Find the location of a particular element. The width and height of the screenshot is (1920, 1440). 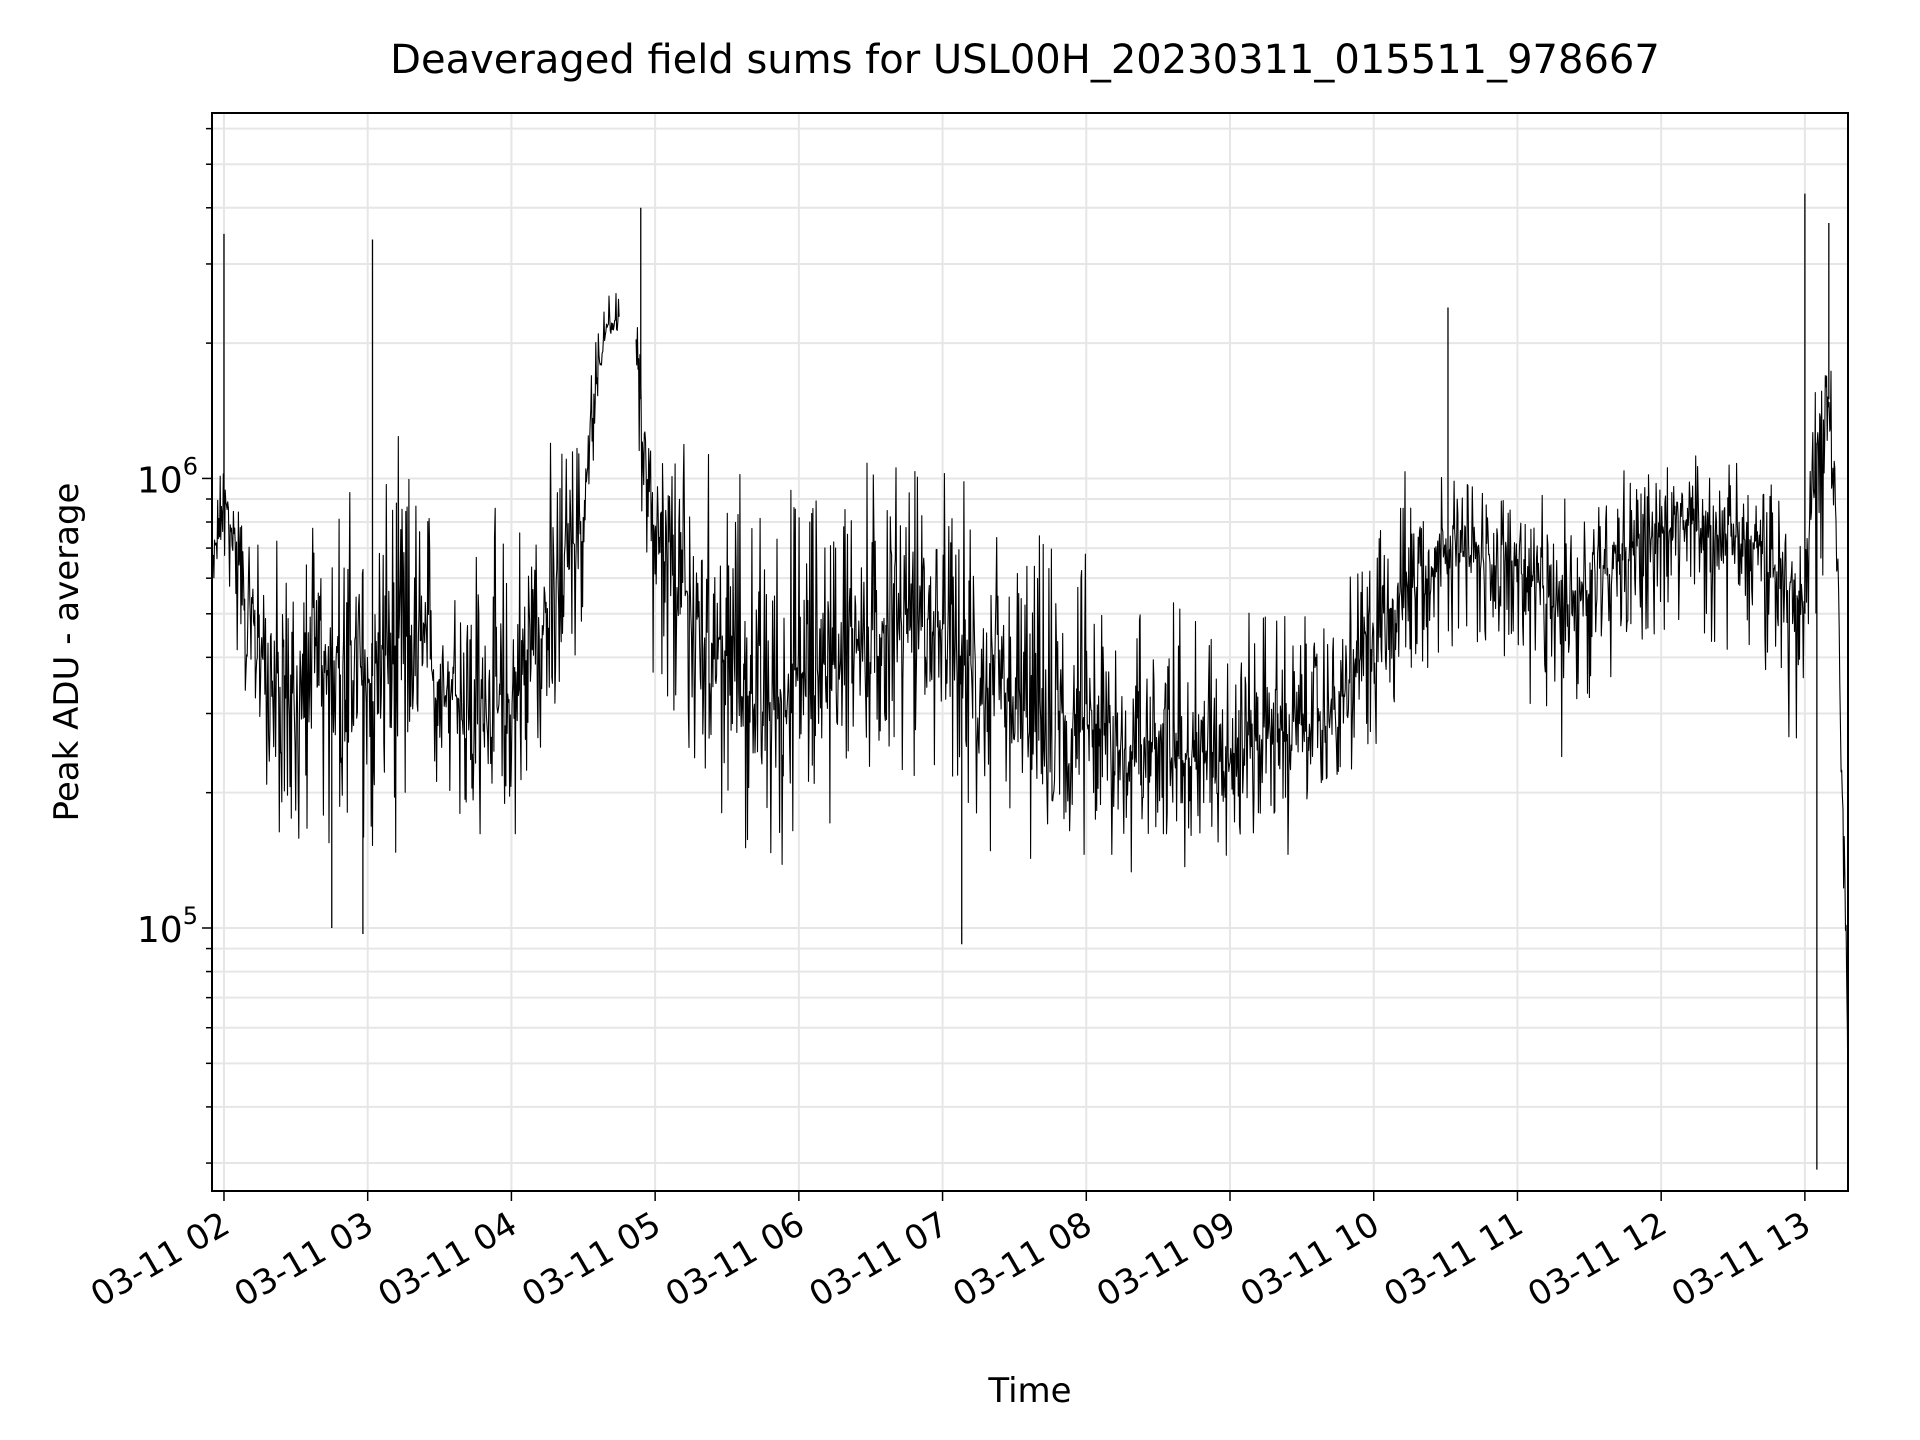

y-axis-label: Peak ADU - average is located at coordinates (67, 652).